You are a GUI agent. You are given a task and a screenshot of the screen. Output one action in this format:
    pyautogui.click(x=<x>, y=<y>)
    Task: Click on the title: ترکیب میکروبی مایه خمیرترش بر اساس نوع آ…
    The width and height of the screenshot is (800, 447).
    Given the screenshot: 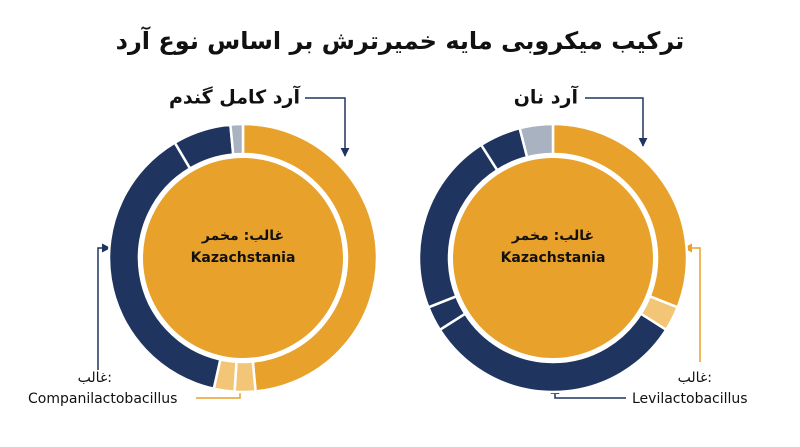 What is the action you would take?
    pyautogui.click(x=400, y=40)
    